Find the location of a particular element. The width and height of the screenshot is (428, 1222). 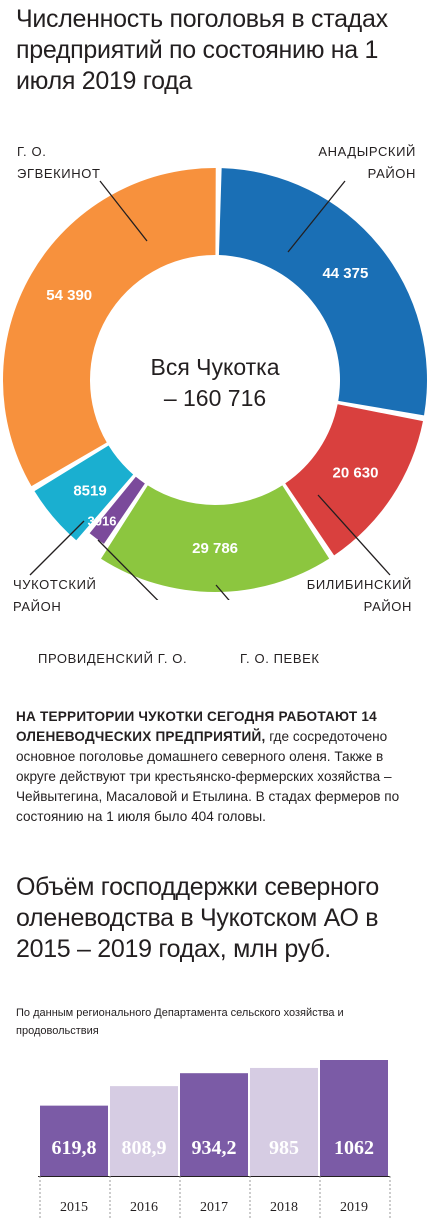

label-chukotsky: ЧУКОТСКИЙ РАЙОН is located at coordinates (55, 595).